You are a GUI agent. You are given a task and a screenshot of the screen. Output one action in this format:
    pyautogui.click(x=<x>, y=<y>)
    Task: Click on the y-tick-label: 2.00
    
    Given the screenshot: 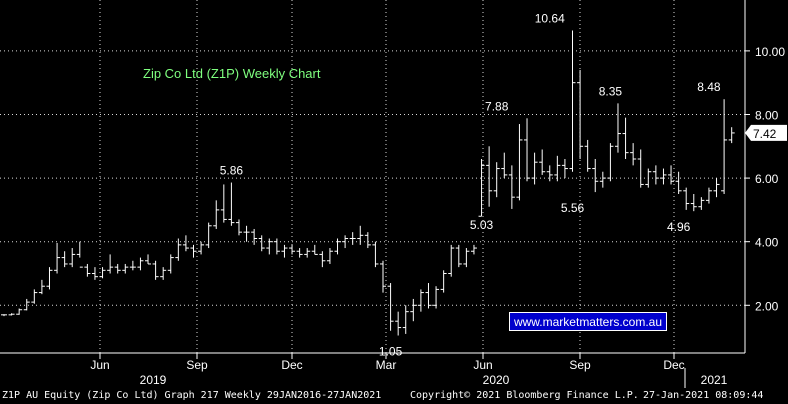 What is the action you would take?
    pyautogui.click(x=767, y=306)
    